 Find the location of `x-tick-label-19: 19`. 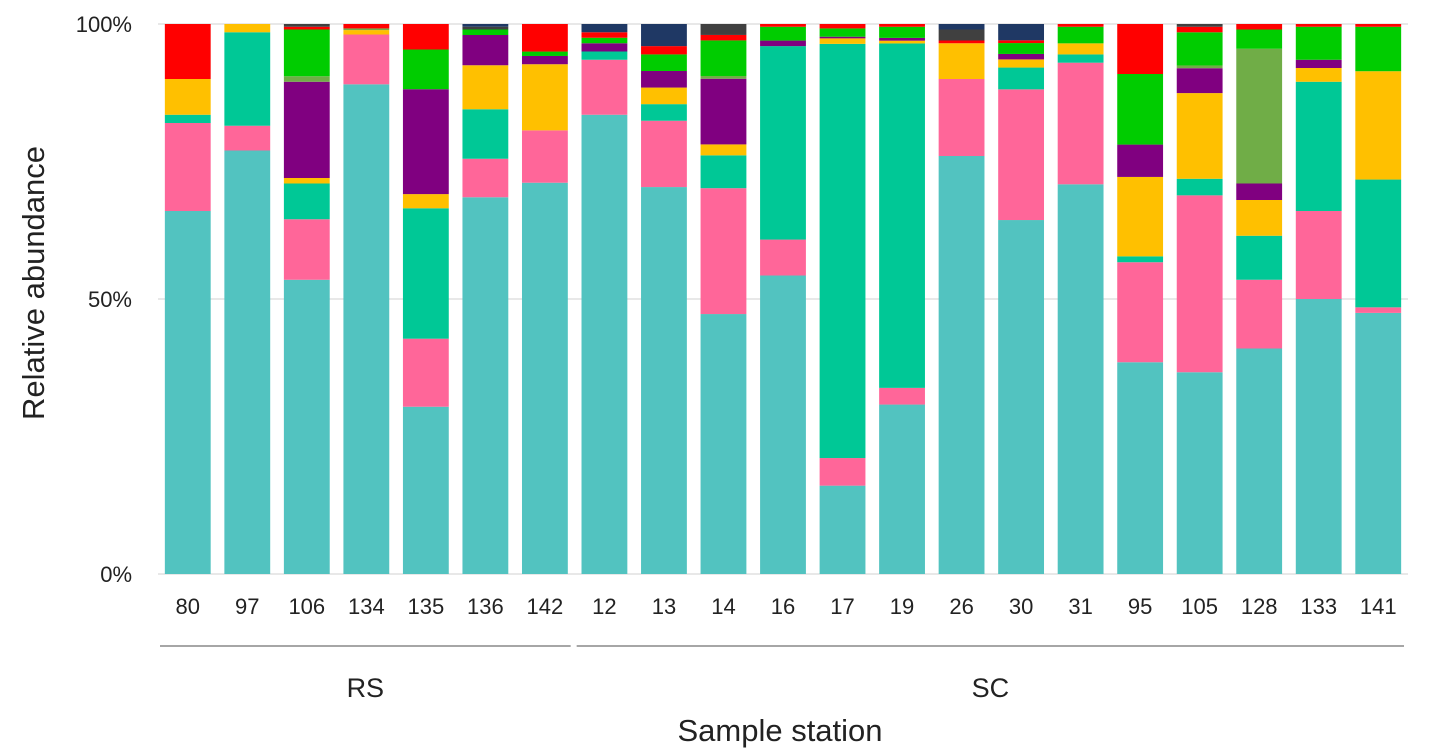

x-tick-label-19: 19 is located at coordinates (902, 606).